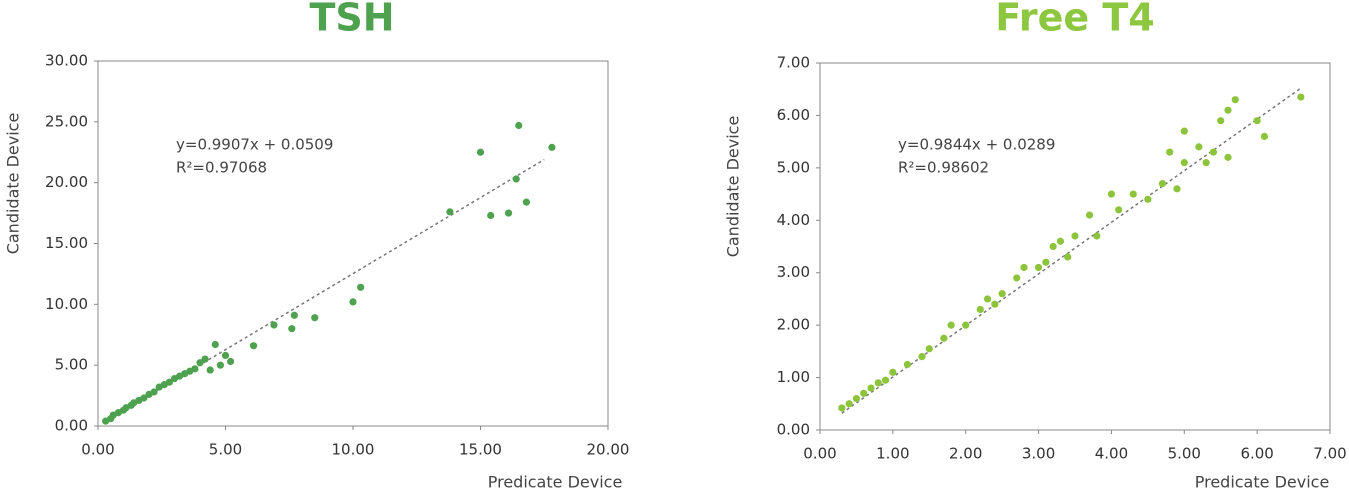 This screenshot has width=1349, height=492. I want to click on annotation: R²=0.97068, so click(221, 168).